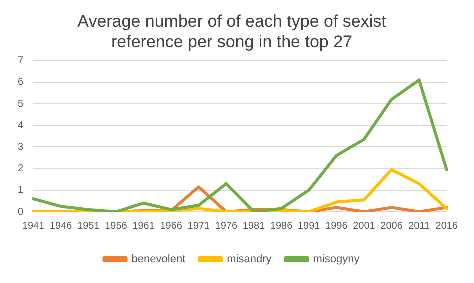  I want to click on x-tick-label: 1961, so click(144, 226).